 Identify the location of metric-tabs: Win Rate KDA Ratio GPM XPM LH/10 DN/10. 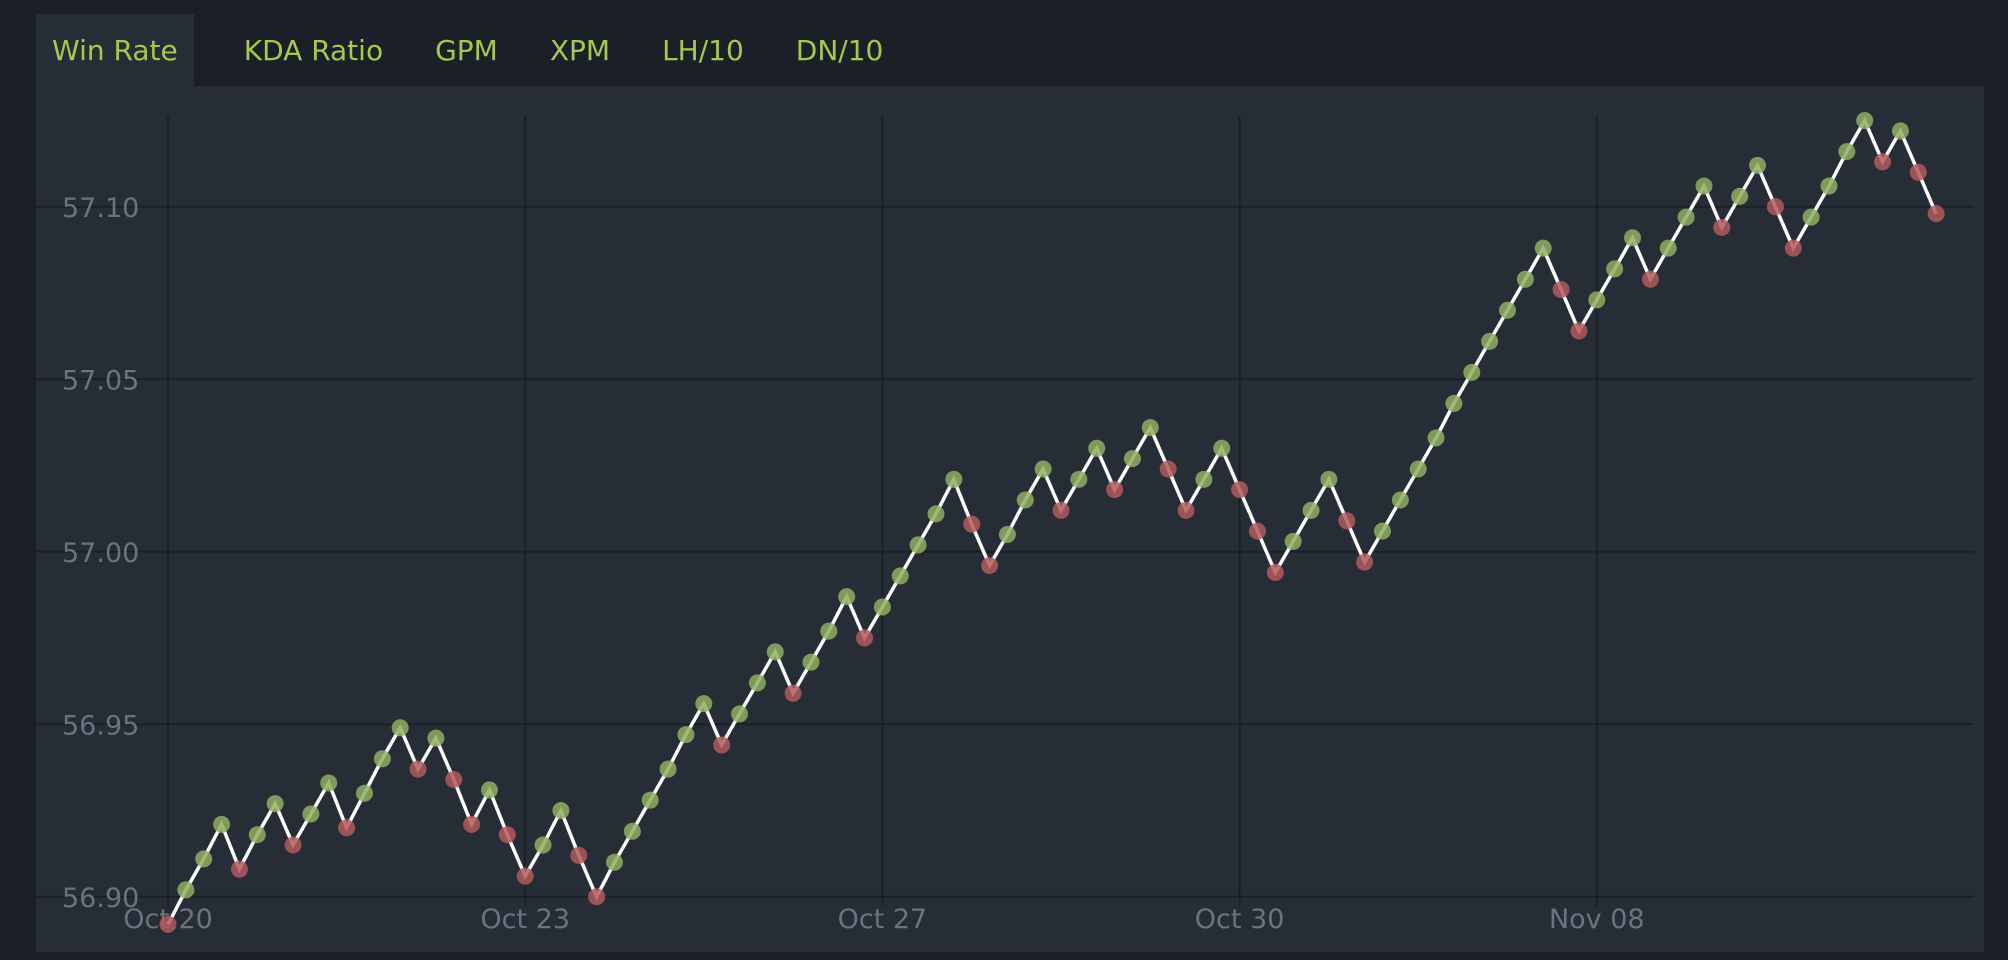
(472, 50).